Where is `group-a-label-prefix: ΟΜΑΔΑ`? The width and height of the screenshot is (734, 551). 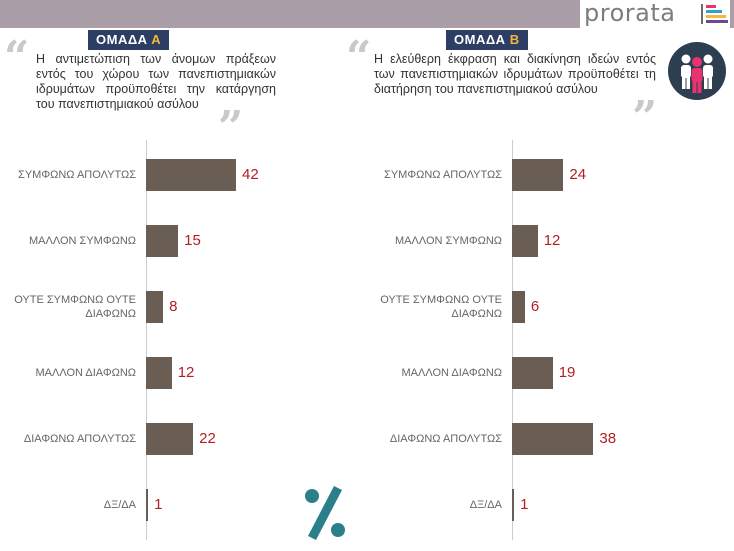 group-a-label-prefix: ΟΜΑΔΑ is located at coordinates (124, 39).